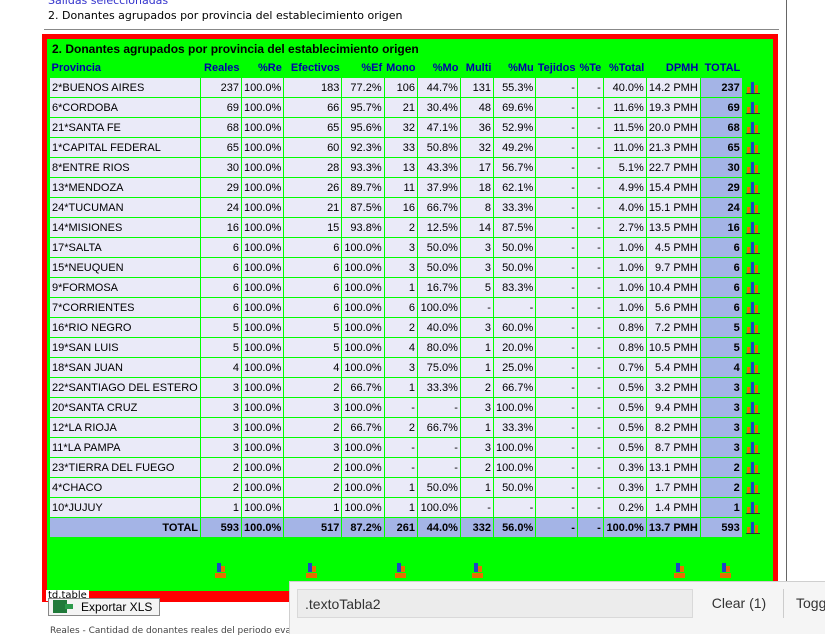 This screenshot has height=636, width=825. What do you see at coordinates (221, 68) in the screenshot?
I see `column-header: Reales` at bounding box center [221, 68].